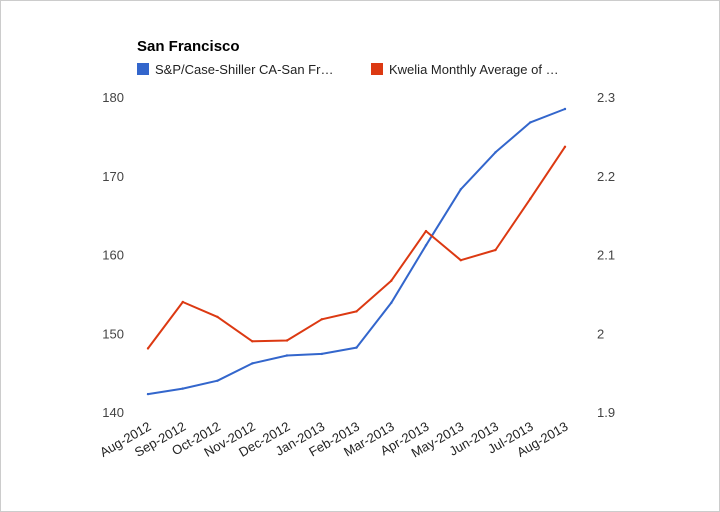  What do you see at coordinates (113, 176) in the screenshot?
I see `y-left-tick-label: 170` at bounding box center [113, 176].